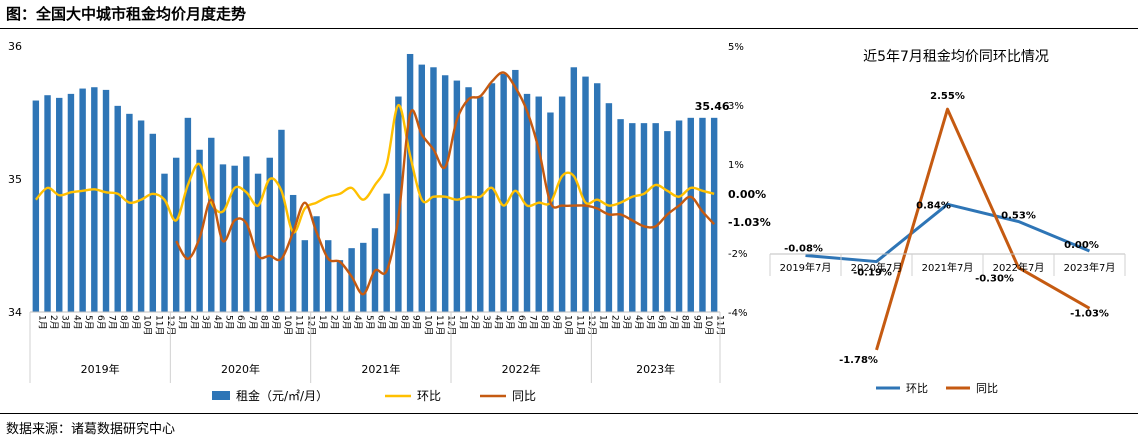 This screenshot has width=1138, height=441. Describe the element at coordinates (1081, 245) in the screenshot. I see `side-huanbi-label: 0.00%` at that location.